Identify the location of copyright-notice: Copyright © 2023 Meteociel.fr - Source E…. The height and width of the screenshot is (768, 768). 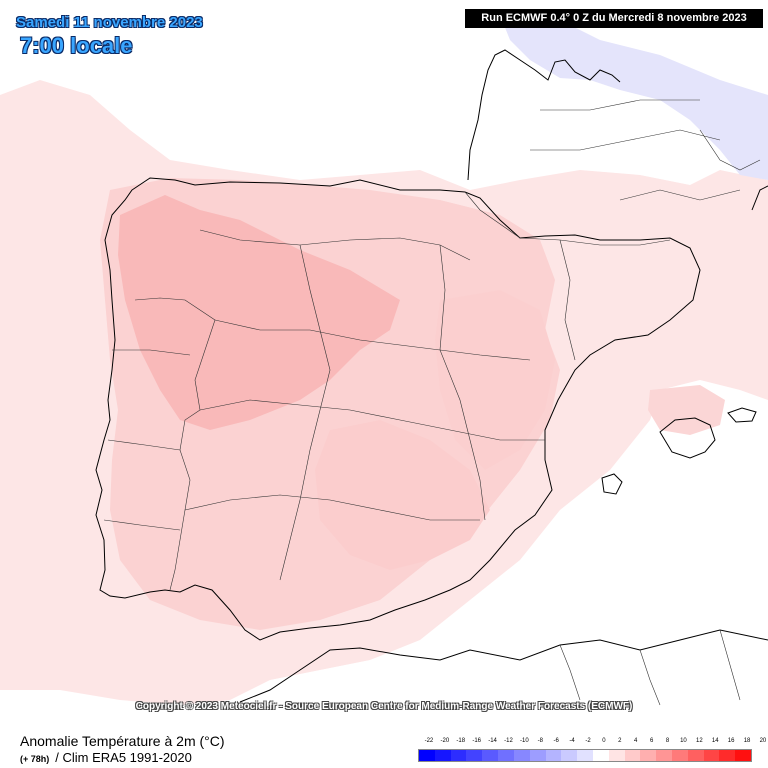
(384, 706).